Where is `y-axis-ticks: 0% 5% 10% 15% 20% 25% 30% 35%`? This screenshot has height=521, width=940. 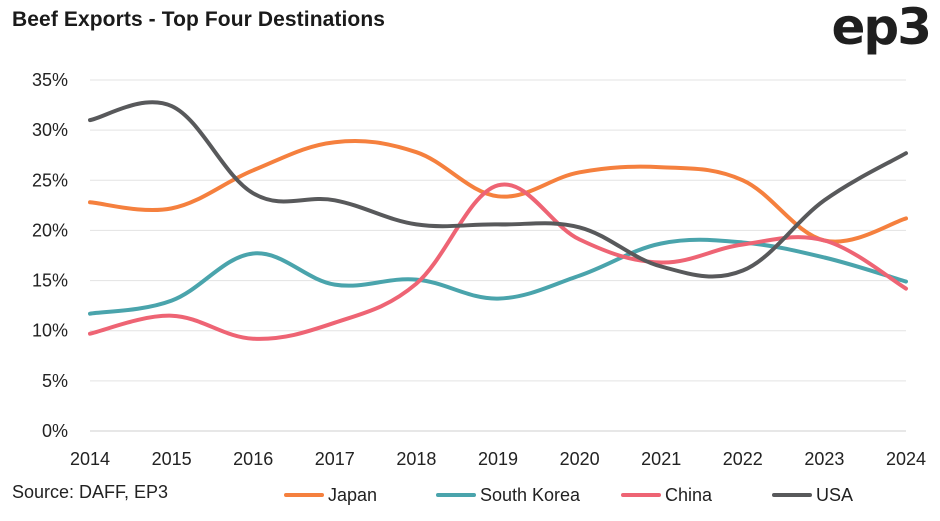
y-axis-ticks: 0% 5% 10% 15% 20% 25% 30% 35% is located at coordinates (50, 255).